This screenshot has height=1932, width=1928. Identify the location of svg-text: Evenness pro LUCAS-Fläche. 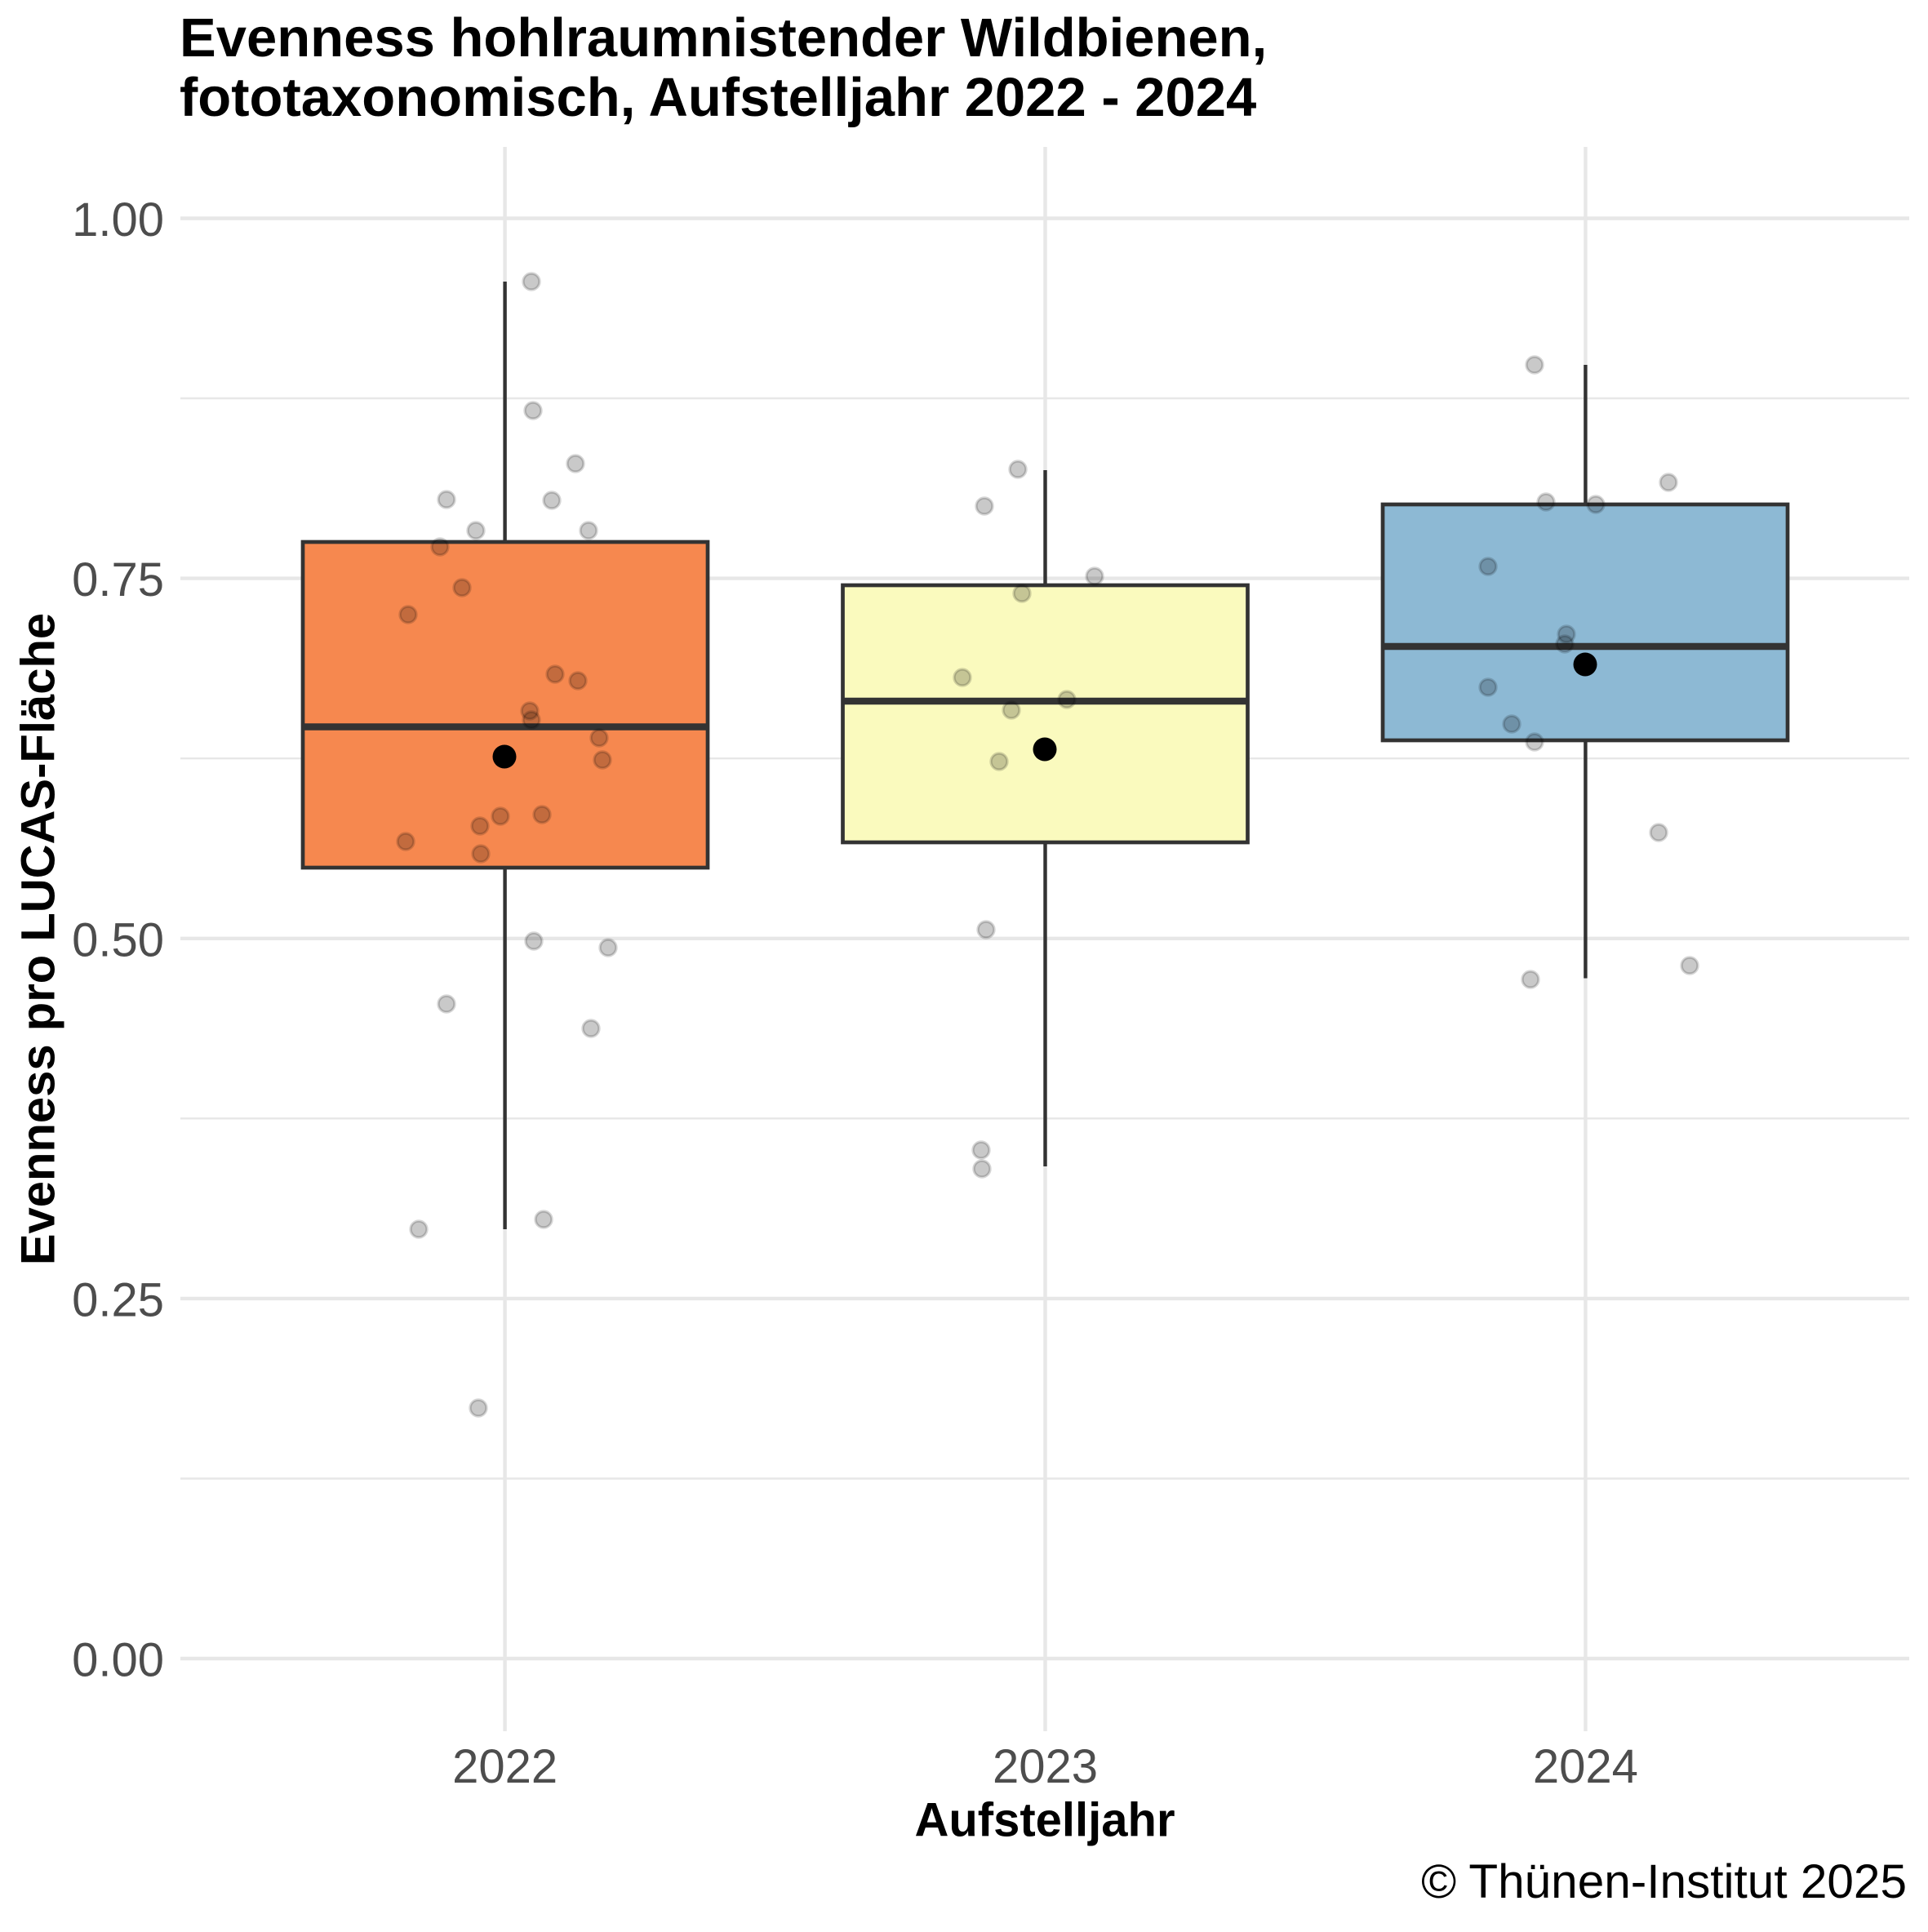
(39, 939).